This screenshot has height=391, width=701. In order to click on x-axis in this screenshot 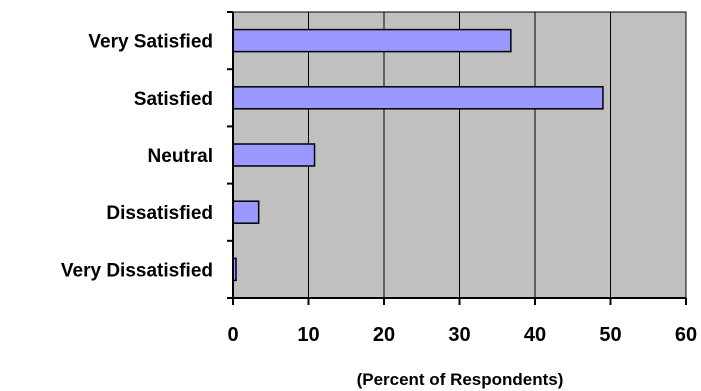, I will do `click(459, 301)`.